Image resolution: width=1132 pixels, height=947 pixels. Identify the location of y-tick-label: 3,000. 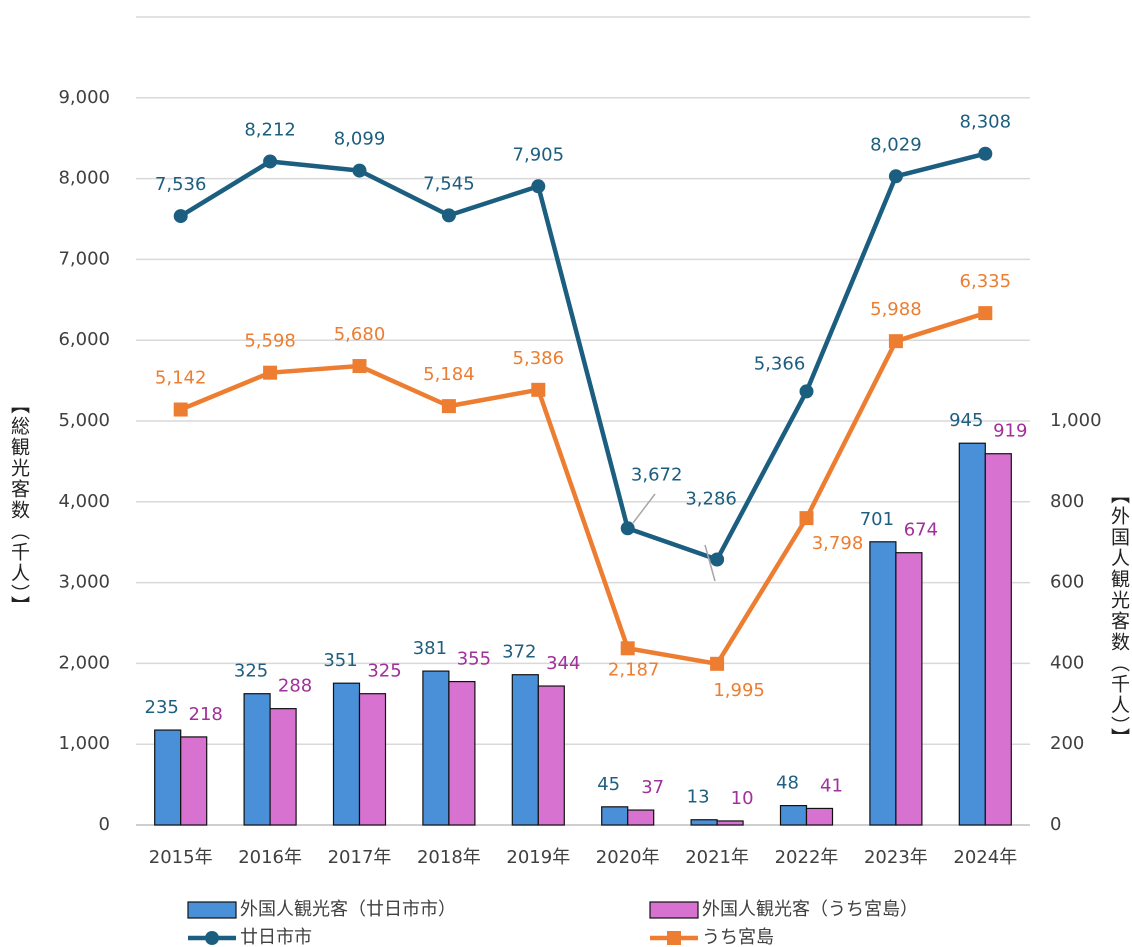
(84, 582).